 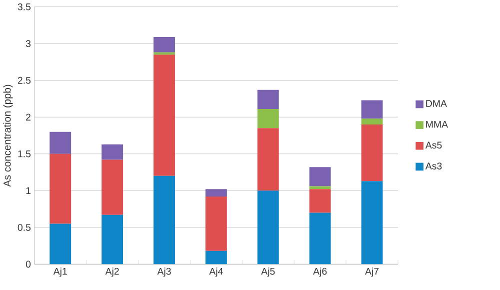 What do you see at coordinates (164, 272) in the screenshot?
I see `x-tick-label: Aj3` at bounding box center [164, 272].